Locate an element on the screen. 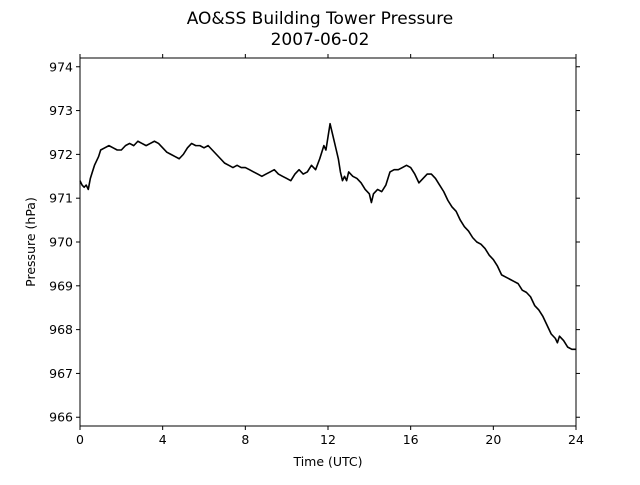  y-tick-label: 971 is located at coordinates (61, 198).